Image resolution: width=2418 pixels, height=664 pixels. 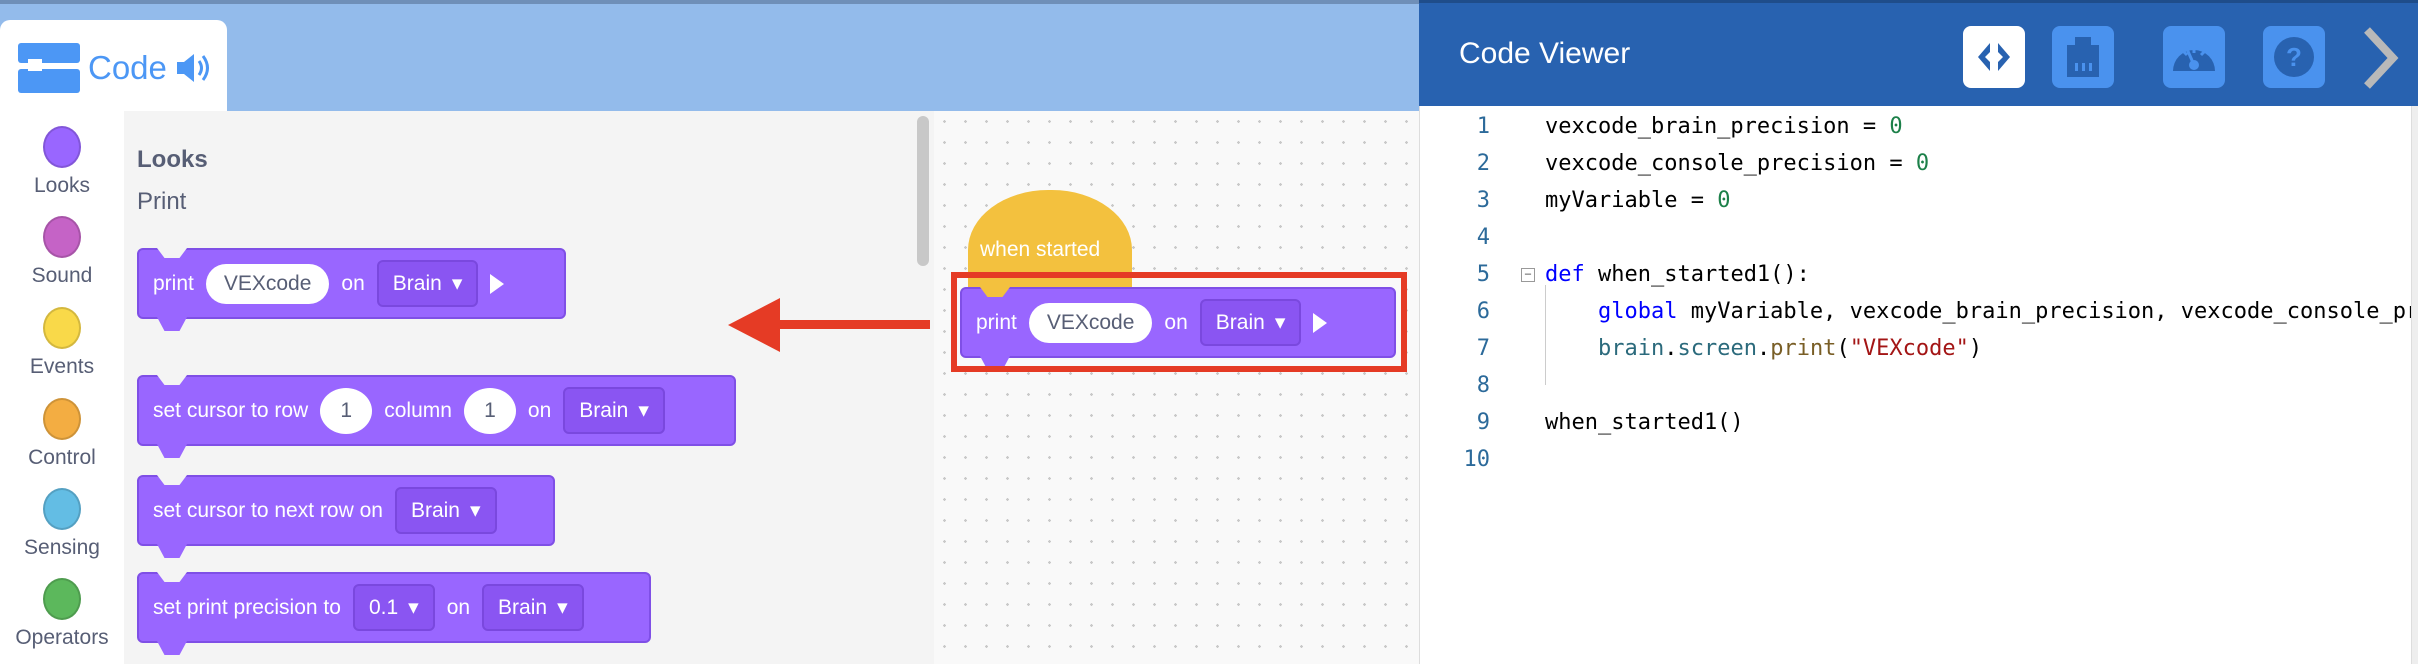 What do you see at coordinates (62, 457) in the screenshot?
I see `category-label: Control` at bounding box center [62, 457].